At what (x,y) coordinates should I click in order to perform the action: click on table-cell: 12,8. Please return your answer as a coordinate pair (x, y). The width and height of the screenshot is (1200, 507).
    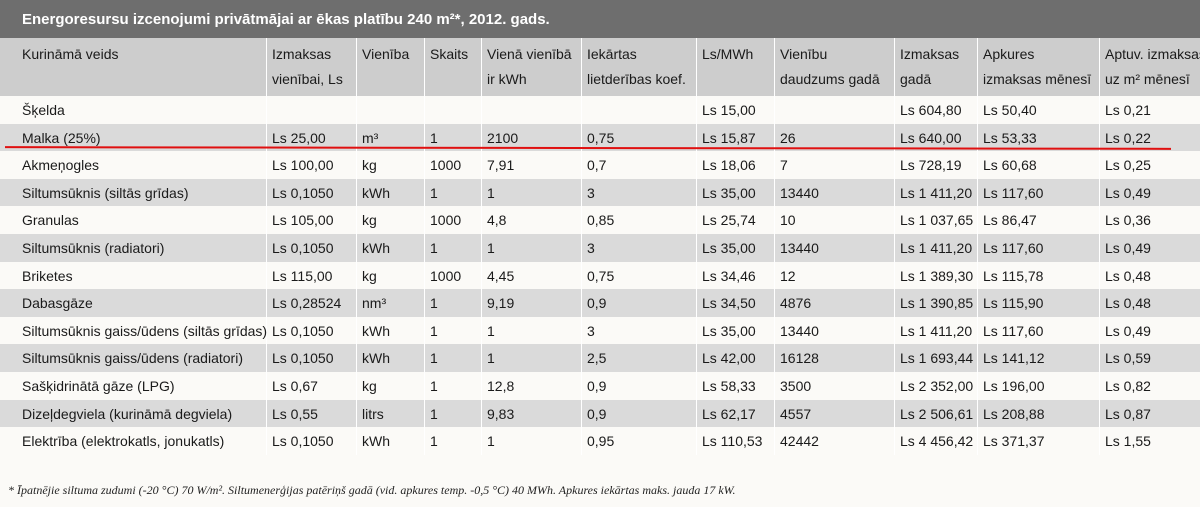
    Looking at the image, I should click on (501, 386).